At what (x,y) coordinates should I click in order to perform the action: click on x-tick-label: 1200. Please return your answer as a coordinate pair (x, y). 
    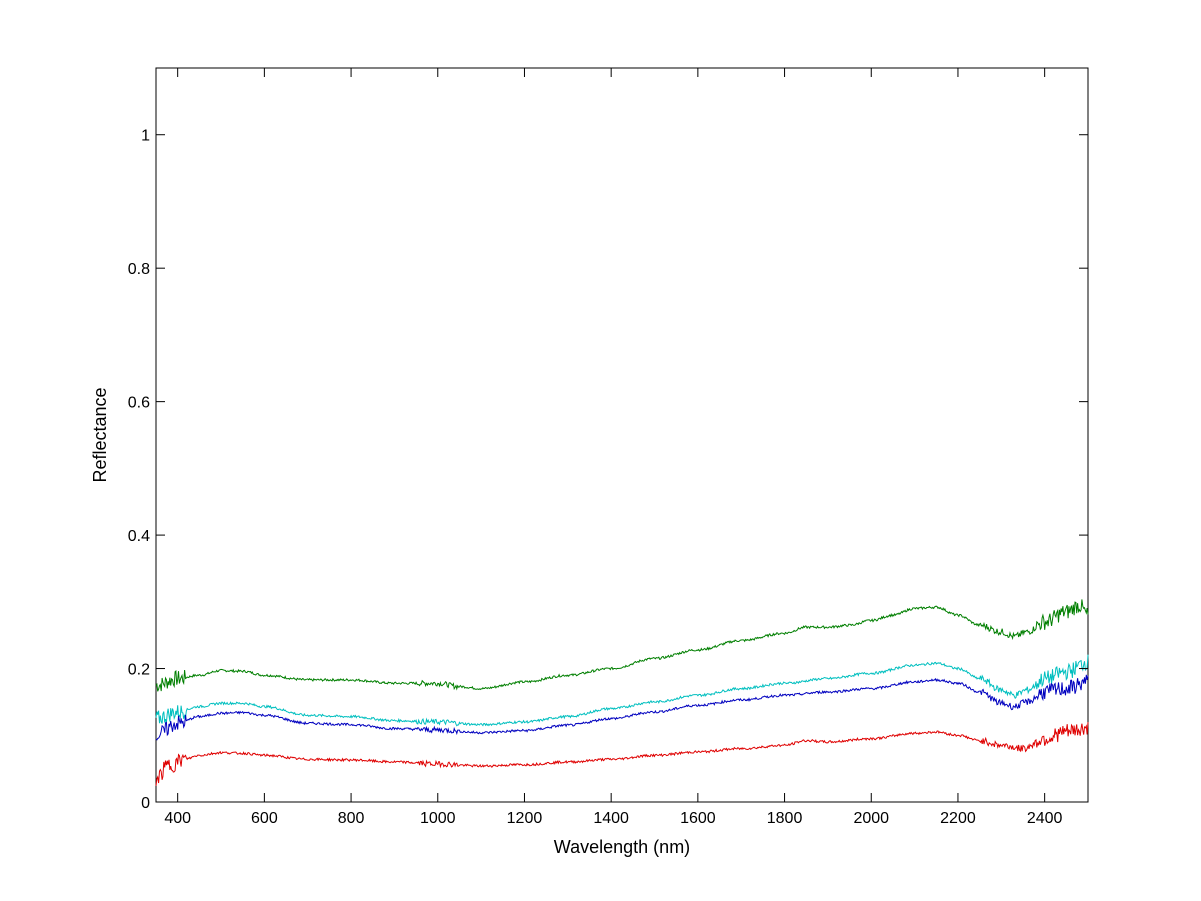
    Looking at the image, I should click on (525, 818).